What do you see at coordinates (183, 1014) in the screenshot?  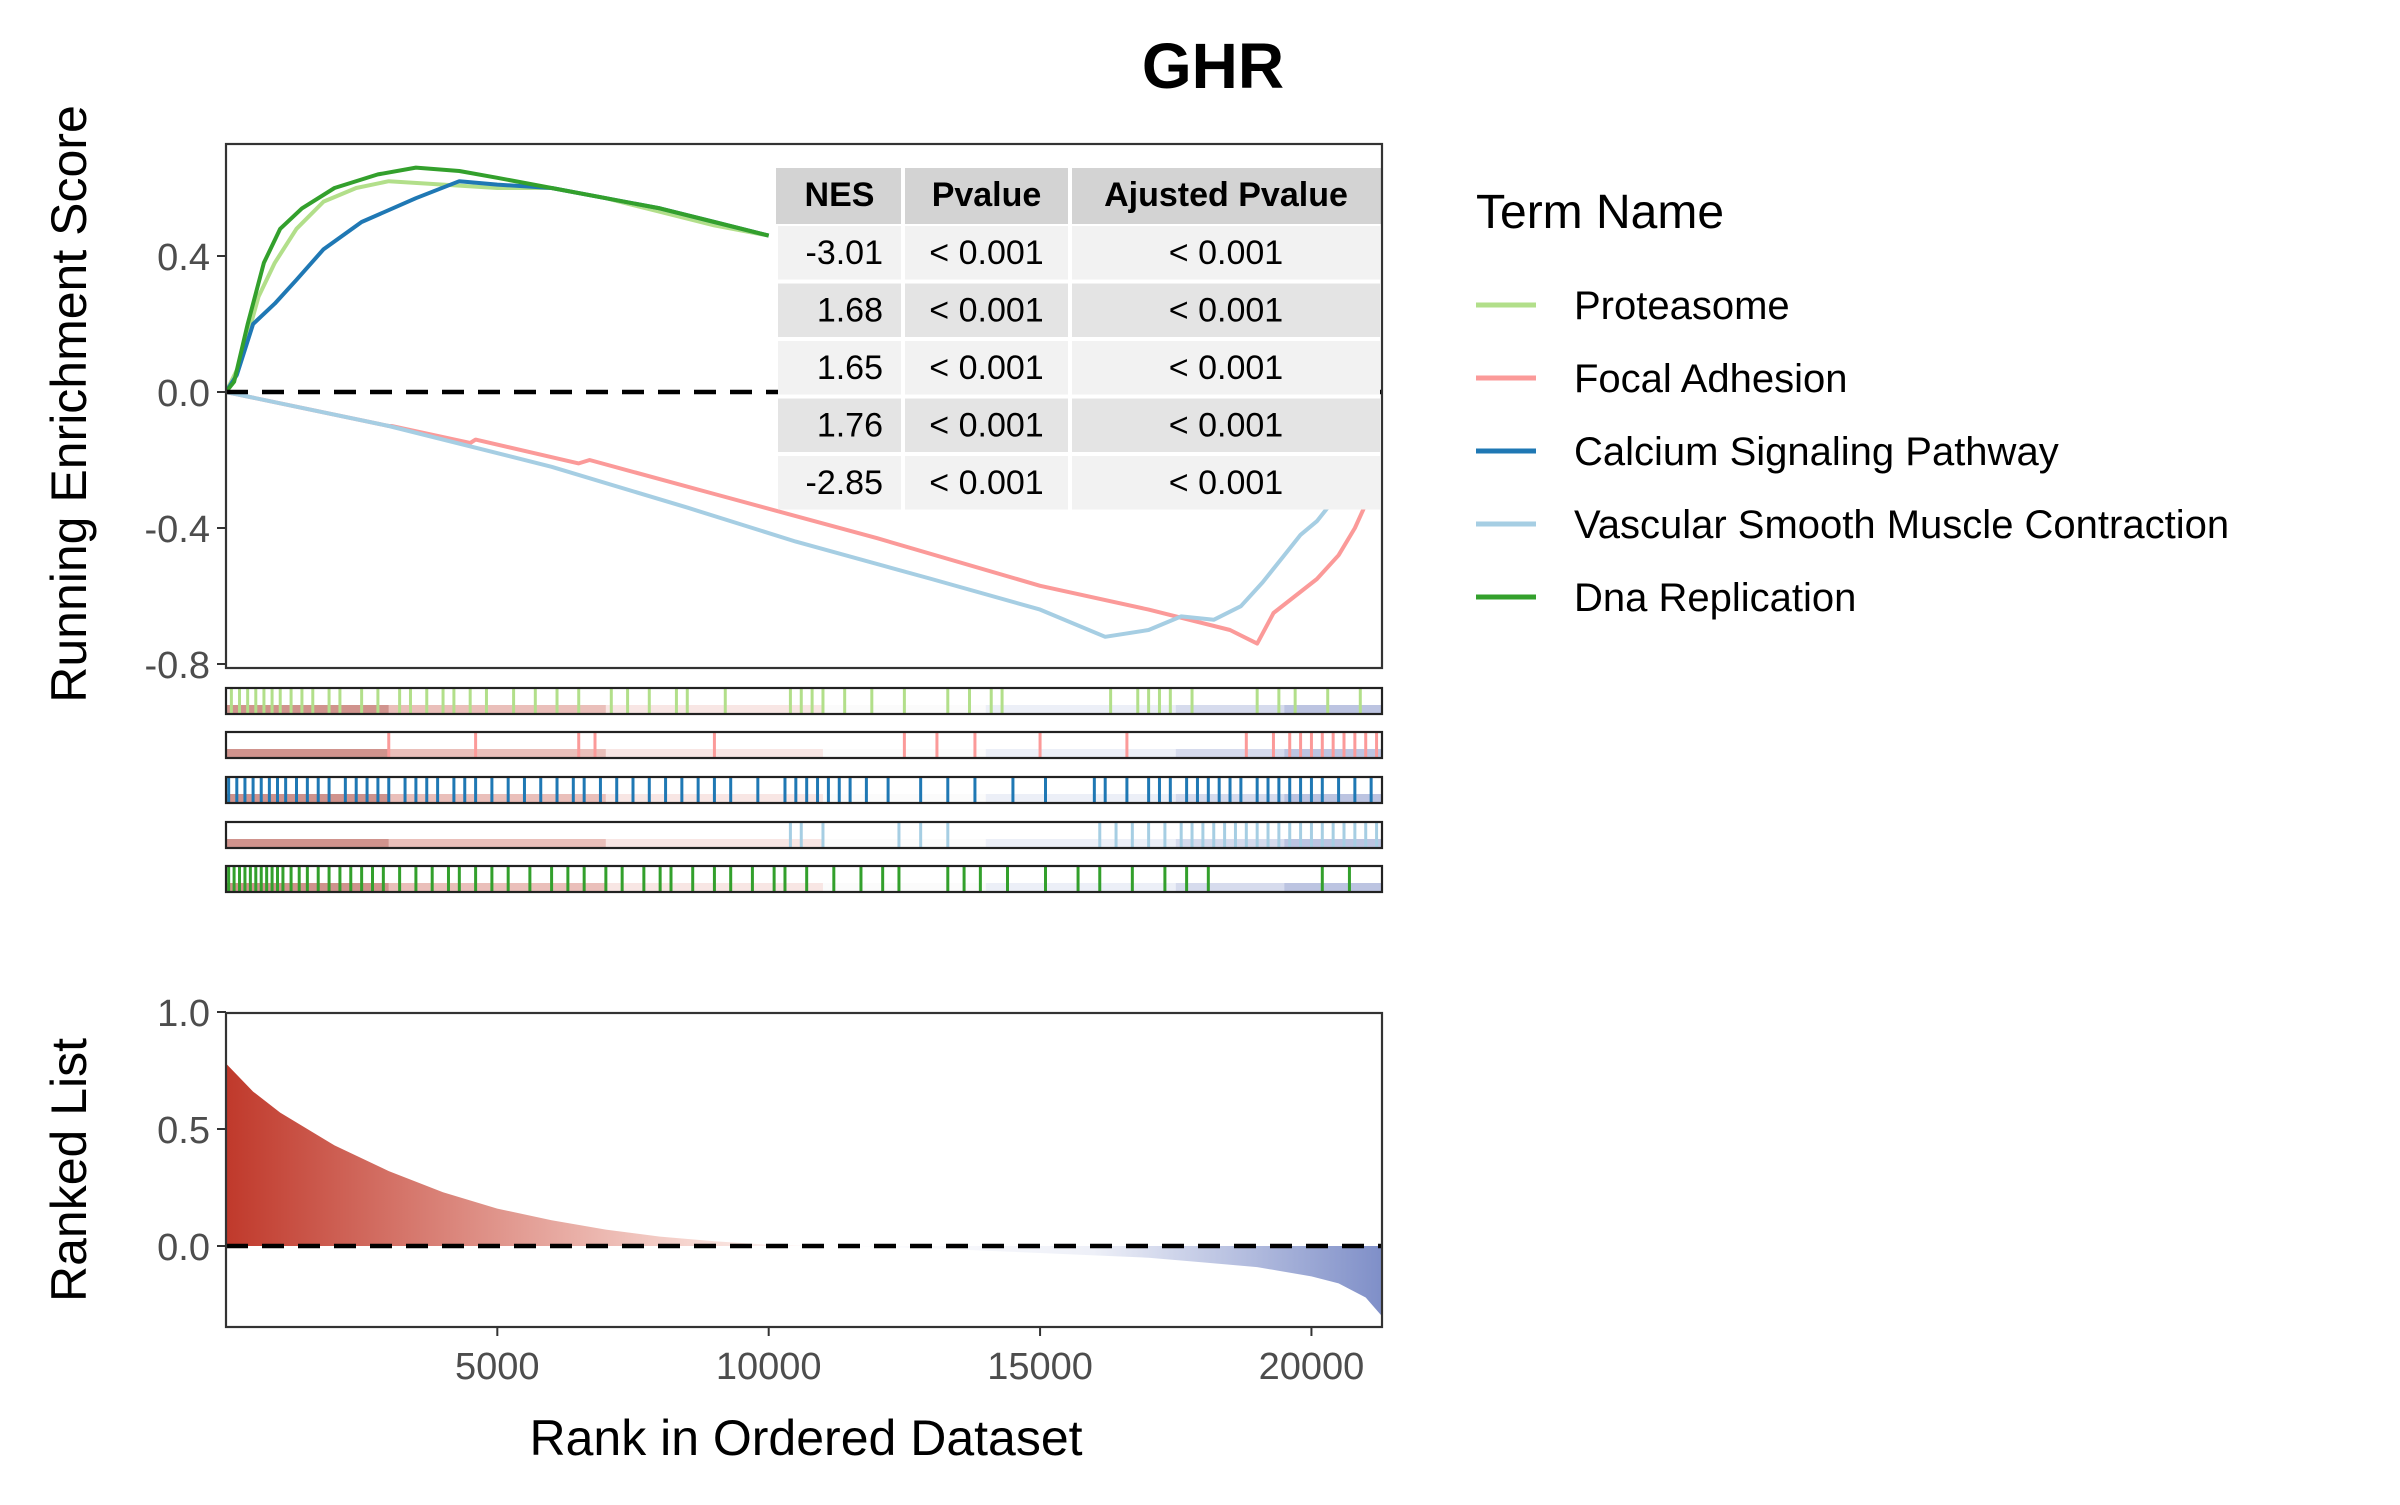 I see `rank-ytick-label: 1.0` at bounding box center [183, 1014].